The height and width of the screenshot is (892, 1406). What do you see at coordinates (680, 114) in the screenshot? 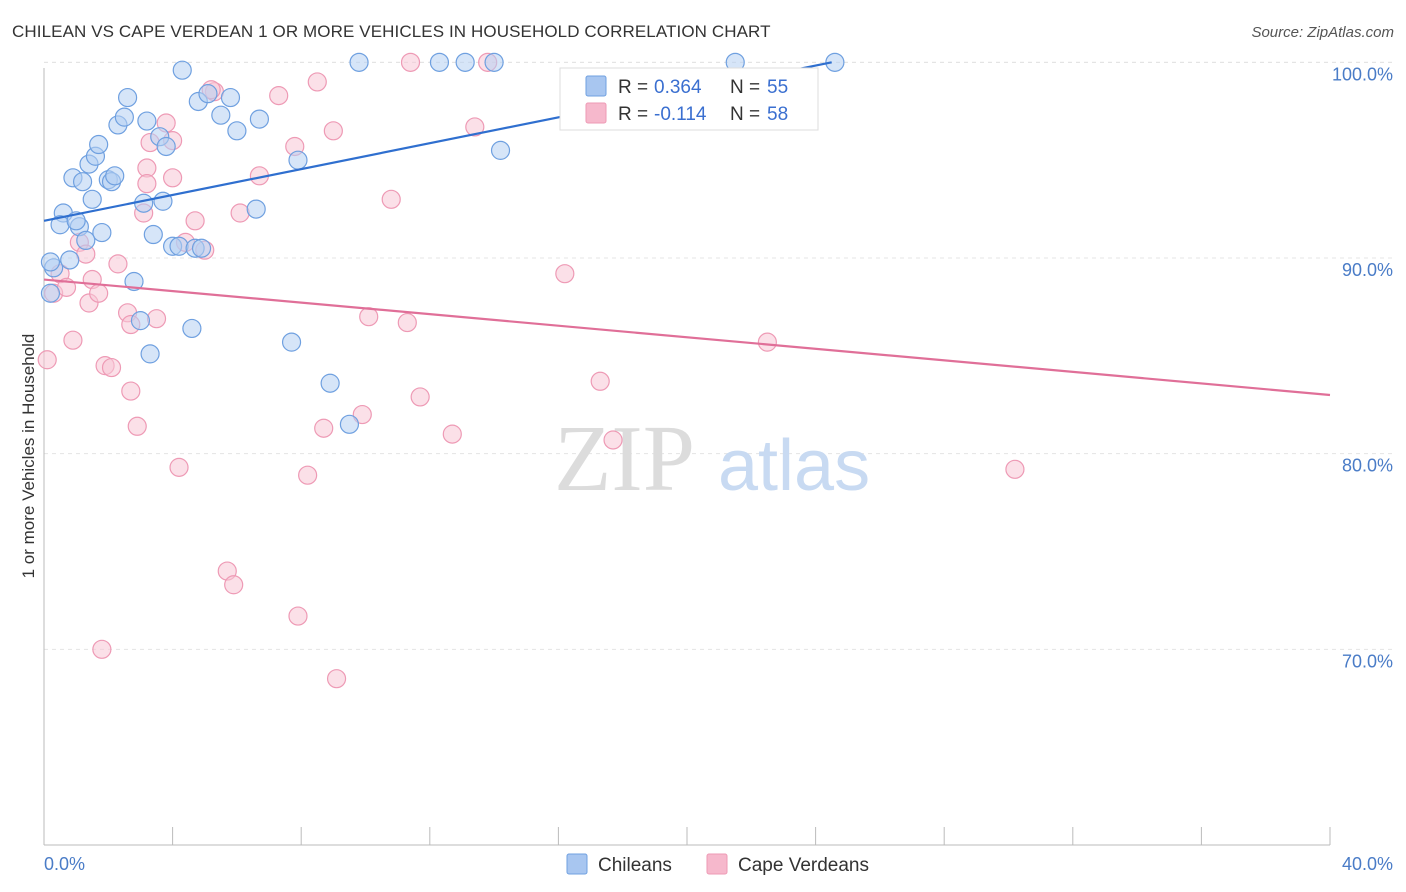
I see `legend-r-value-cape-verdeans: -0.114` at bounding box center [680, 114].